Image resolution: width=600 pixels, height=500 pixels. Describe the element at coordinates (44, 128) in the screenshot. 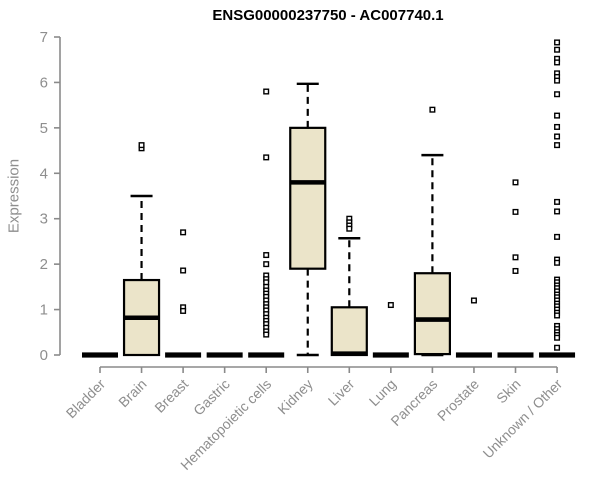

I see `y-tick-label: 5` at that location.